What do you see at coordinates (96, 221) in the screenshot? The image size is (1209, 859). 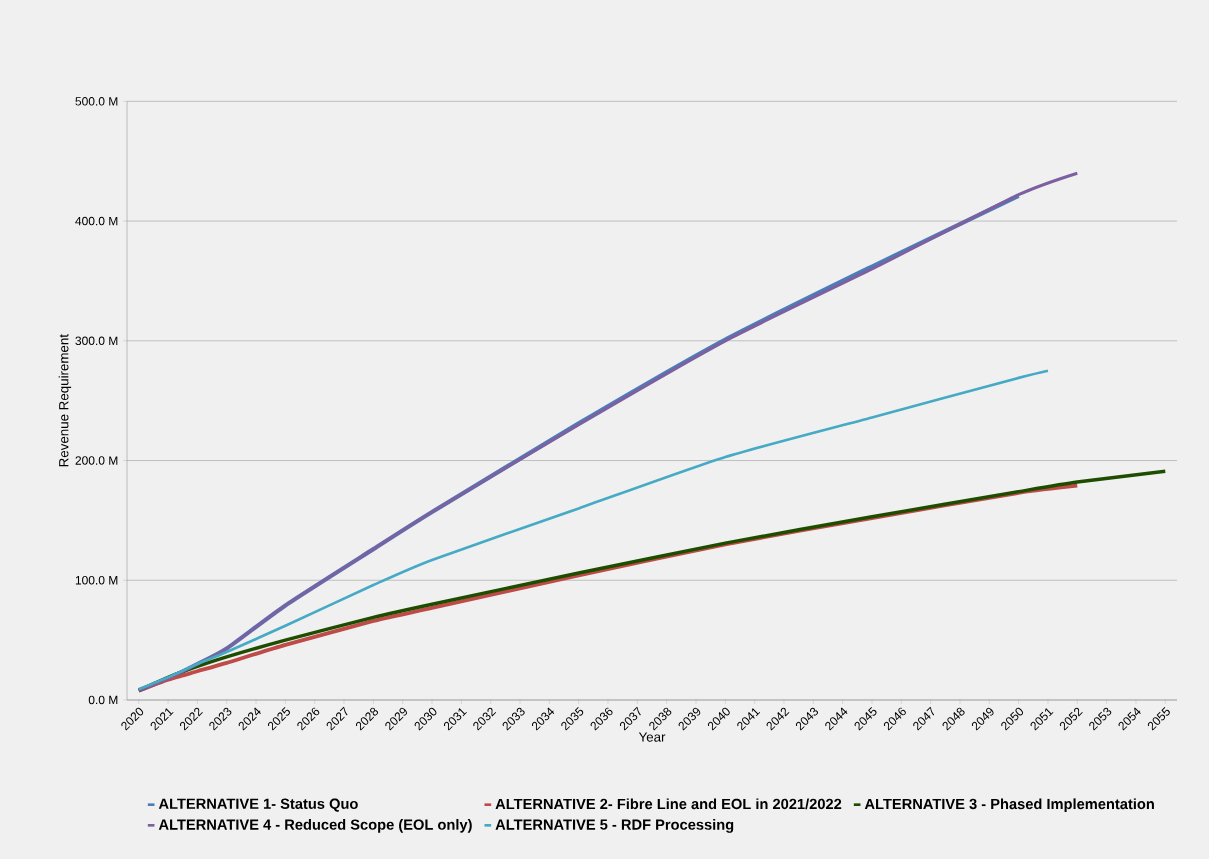 I see `y-tick-label: 400.0 M` at bounding box center [96, 221].